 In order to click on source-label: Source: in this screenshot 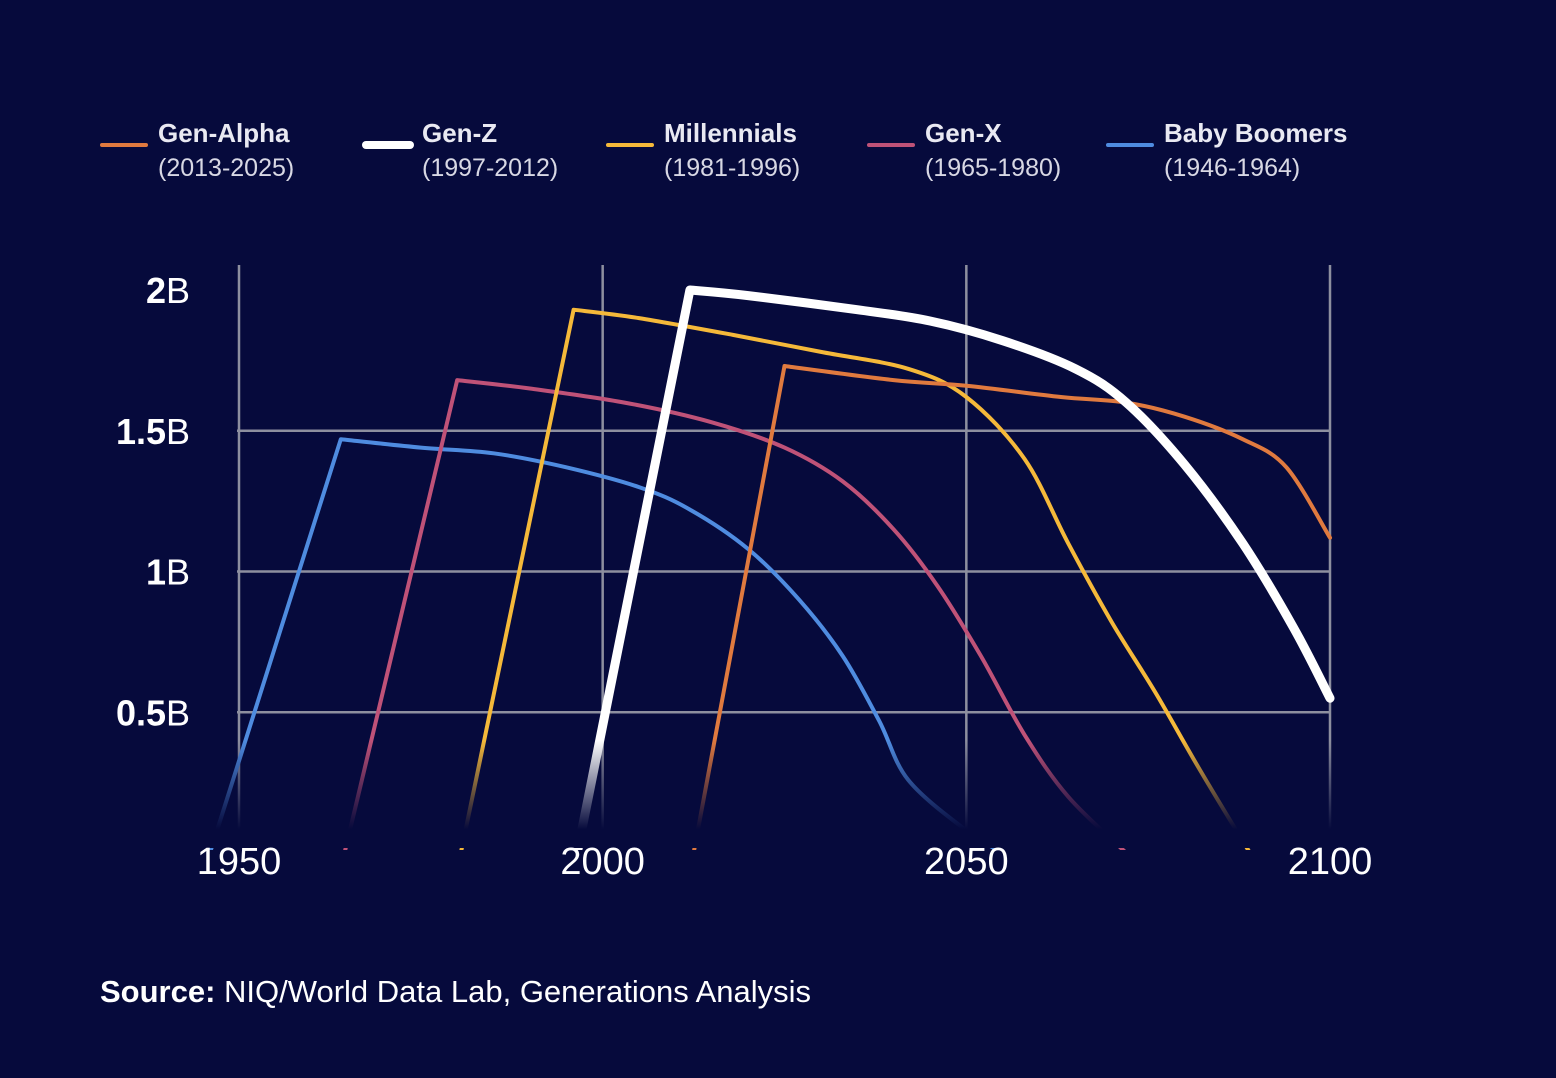, I will do `click(158, 991)`.